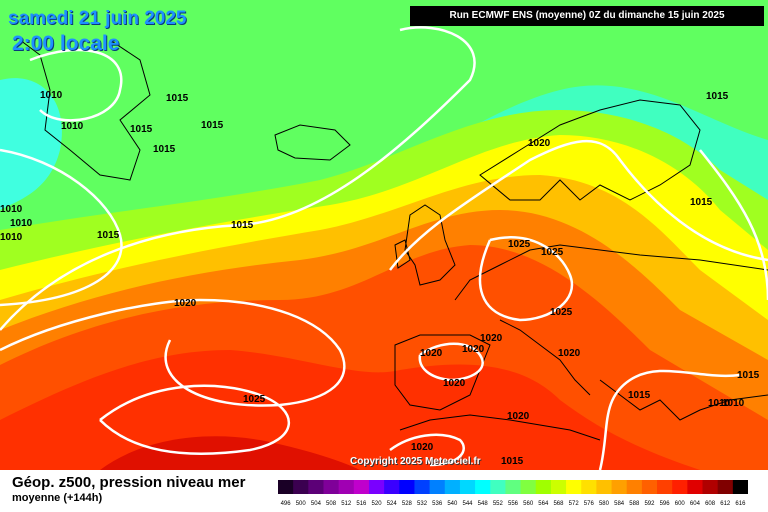 The image size is (768, 512). Describe the element at coordinates (590, 150) in the screenshot. I see `scandinavia-coast` at that location.